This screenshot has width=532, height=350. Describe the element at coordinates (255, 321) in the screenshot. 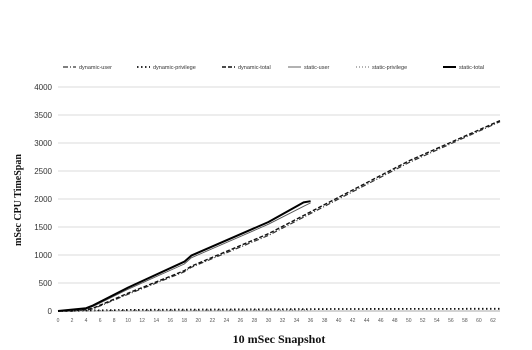

I see `x-tick-label: 28` at that location.